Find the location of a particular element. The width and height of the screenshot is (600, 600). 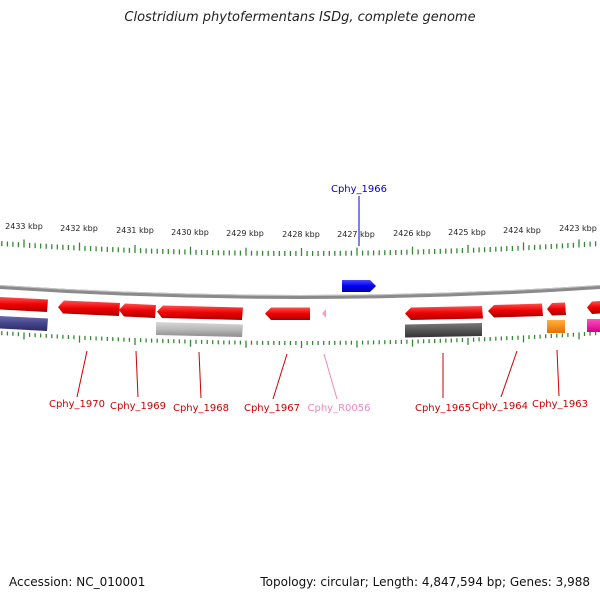

gene-cphy-1965 is located at coordinates (444, 313).